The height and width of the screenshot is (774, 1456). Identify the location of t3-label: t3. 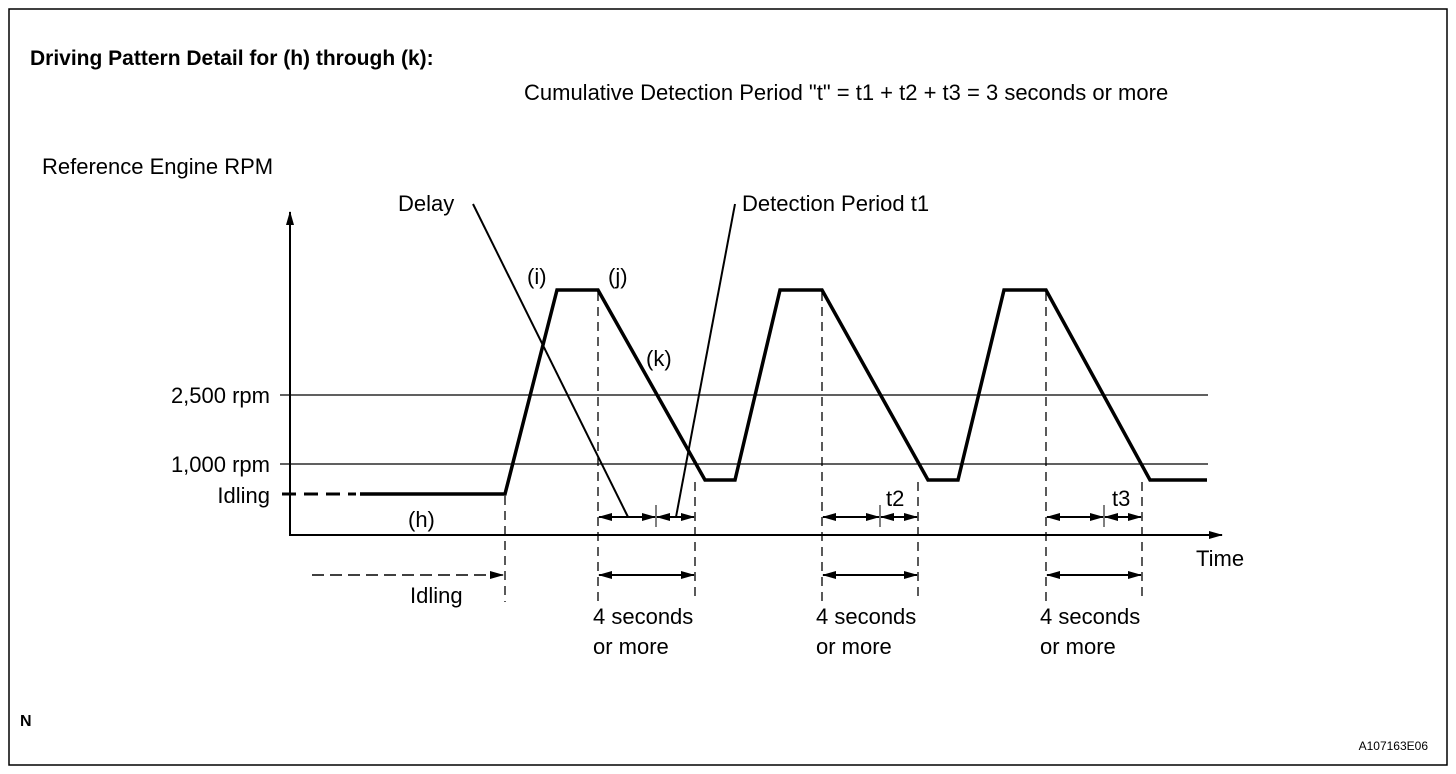
(1121, 498).